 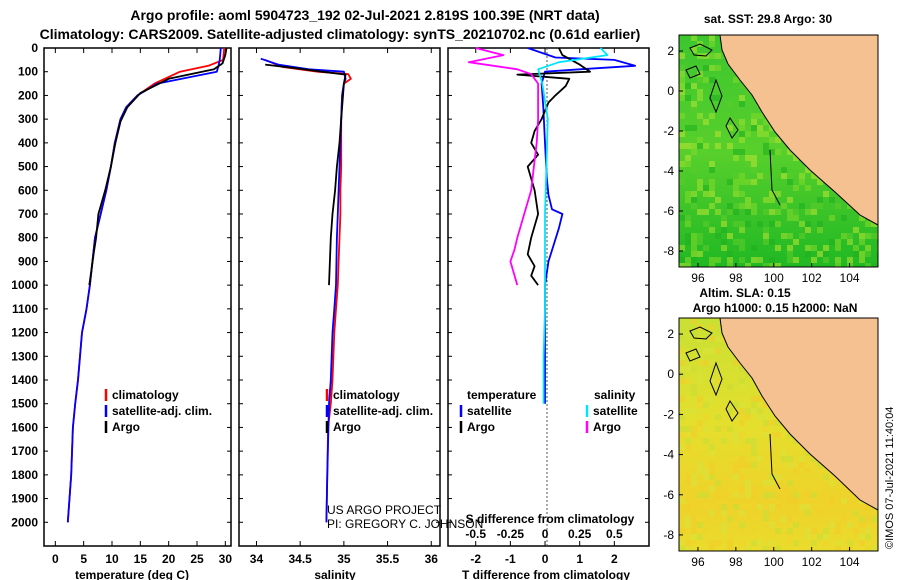 What do you see at coordinates (28, 214) in the screenshot?
I see `y-tick-label: 700` at bounding box center [28, 214].